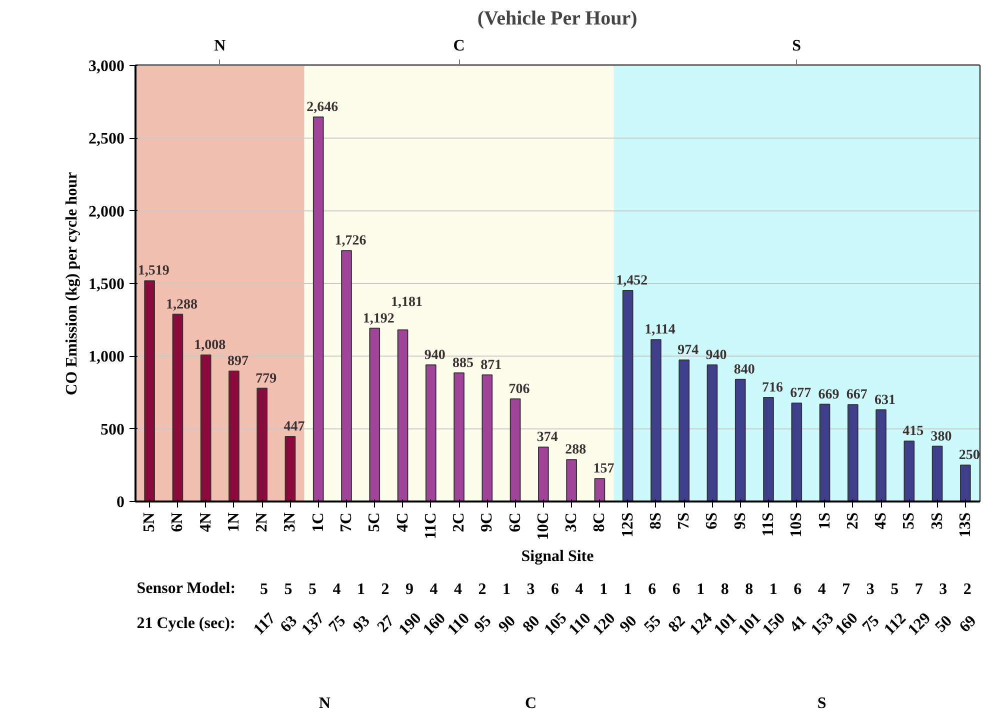 The image size is (983, 723). What do you see at coordinates (233, 522) in the screenshot?
I see `x-tick-label: 1N` at bounding box center [233, 522].